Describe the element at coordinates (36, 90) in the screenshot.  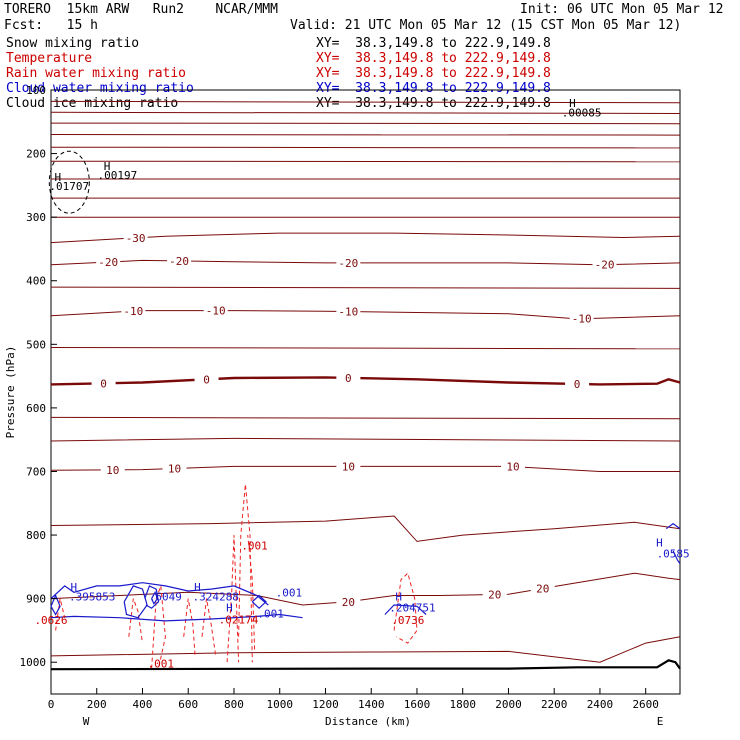
I see `y-tick-label: 100` at that location.